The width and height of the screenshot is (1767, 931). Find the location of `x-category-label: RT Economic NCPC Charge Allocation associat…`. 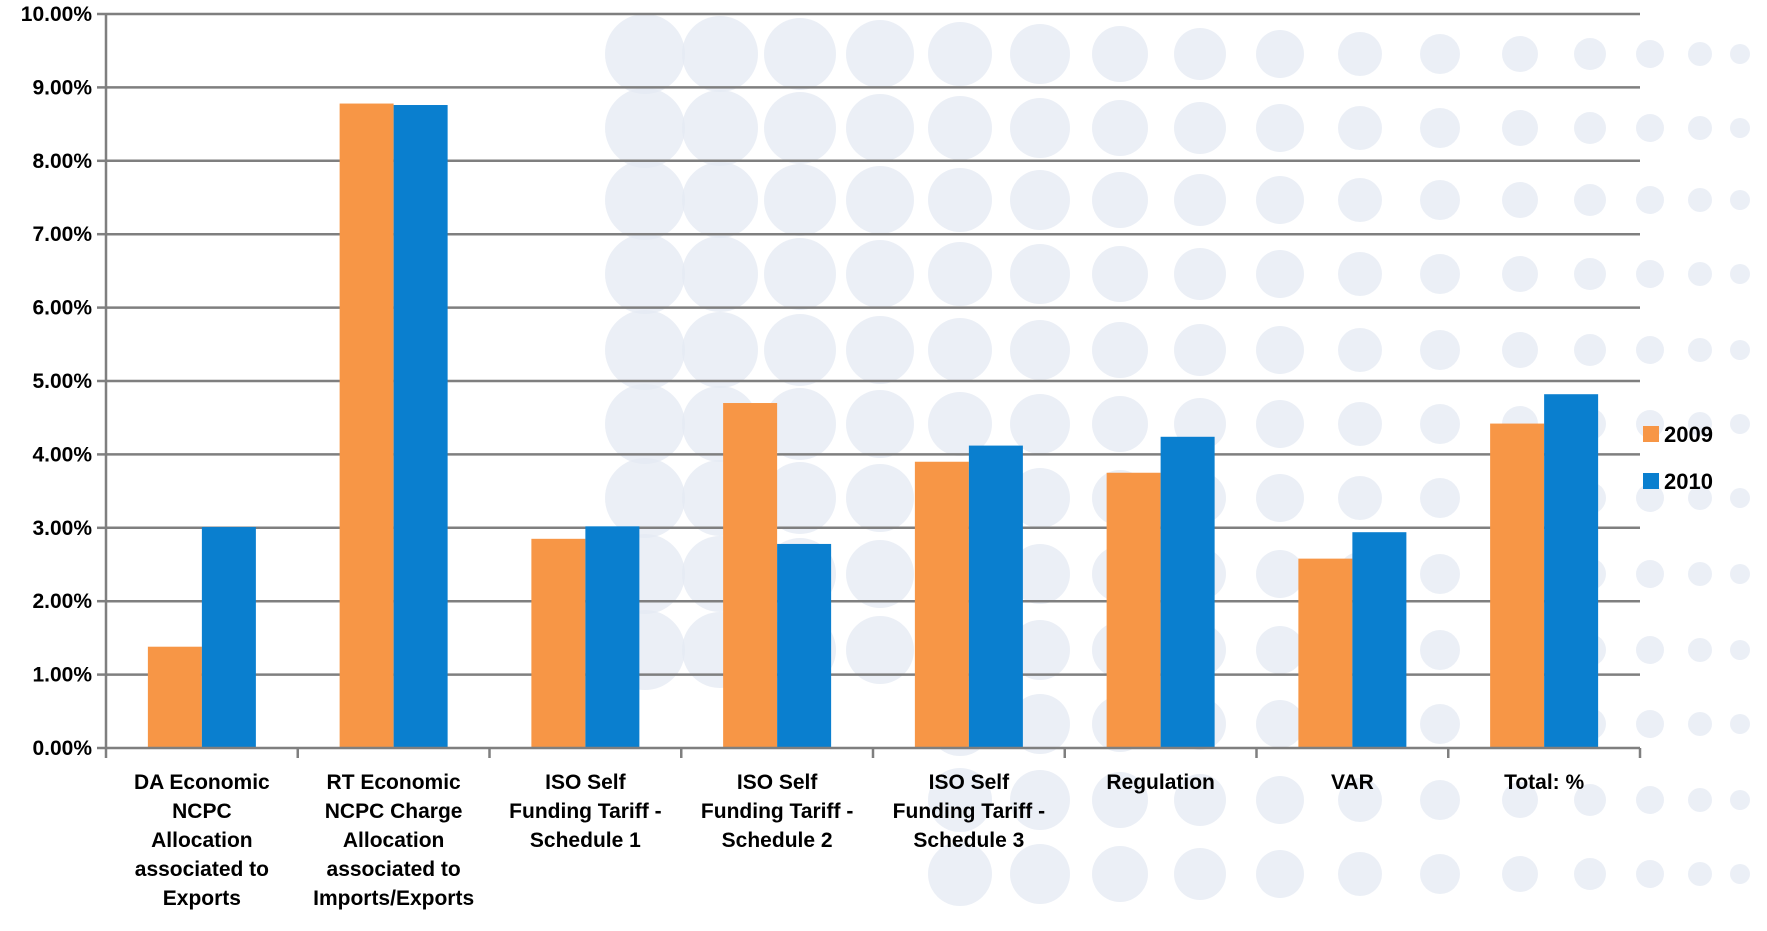

x-category-label: RT Economic NCPC Charge Allocation associat… is located at coordinates (393, 840).